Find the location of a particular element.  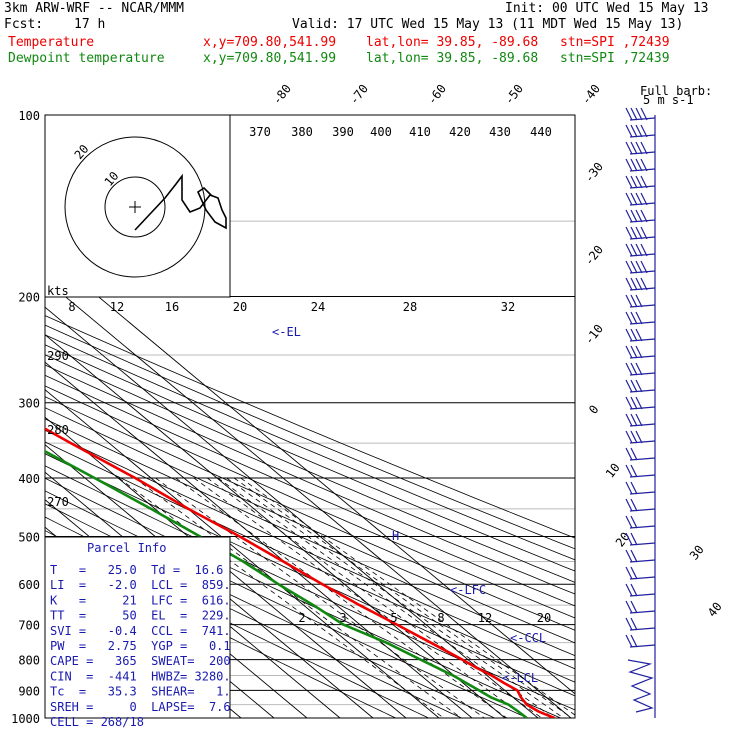

mixing-label-20: 20 is located at coordinates (240, 307).